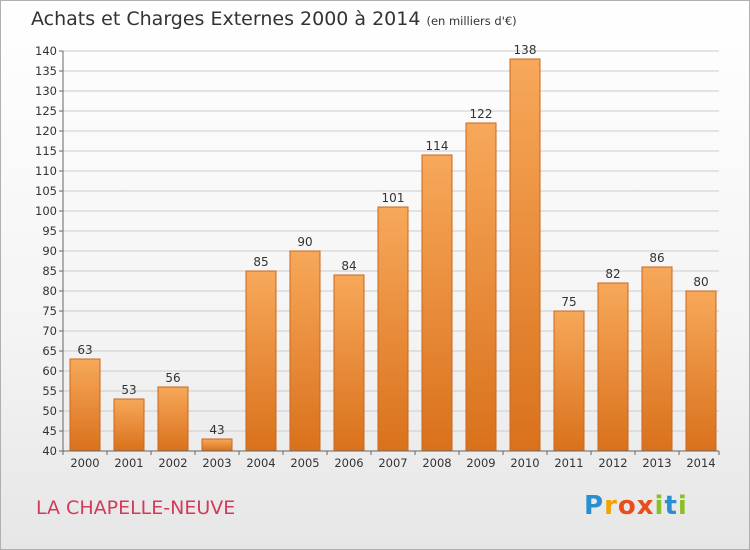 This screenshot has width=750, height=550. I want to click on commune-name: LA CHAPELLE-NEUVE, so click(136, 508).